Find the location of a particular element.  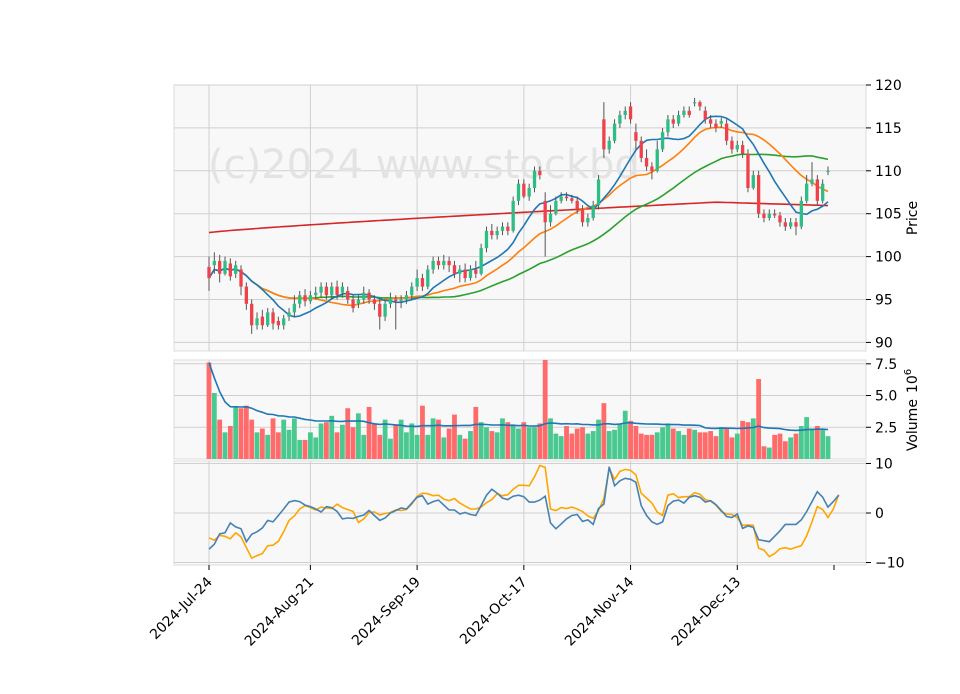

ma-200-line is located at coordinates (518, 217).